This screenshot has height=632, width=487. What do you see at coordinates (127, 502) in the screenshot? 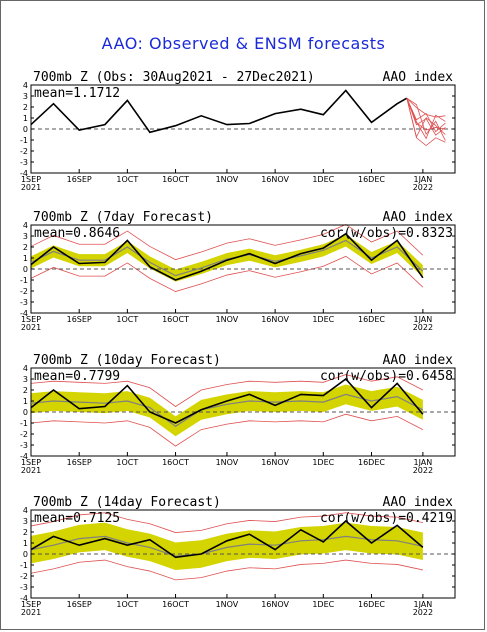
I see `panel-header: 700mb Z (14day Forecast)` at bounding box center [127, 502].